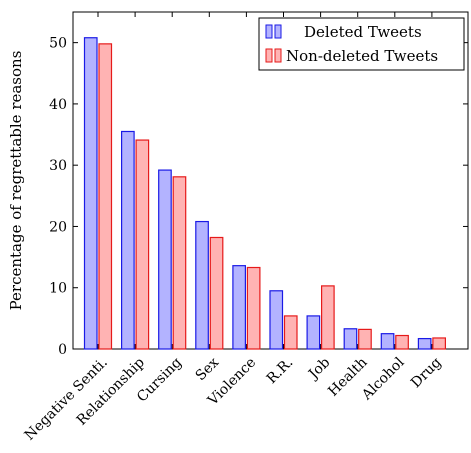 The image size is (471, 453). I want to click on y-tick-label: 20, so click(58, 227).